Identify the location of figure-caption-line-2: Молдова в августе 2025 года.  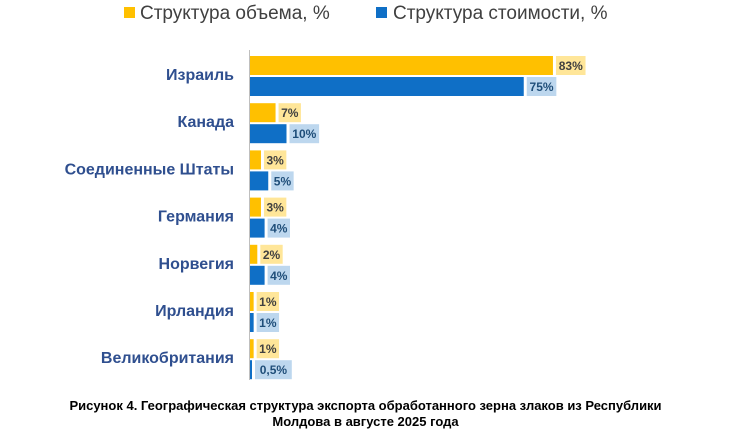
(365, 421).